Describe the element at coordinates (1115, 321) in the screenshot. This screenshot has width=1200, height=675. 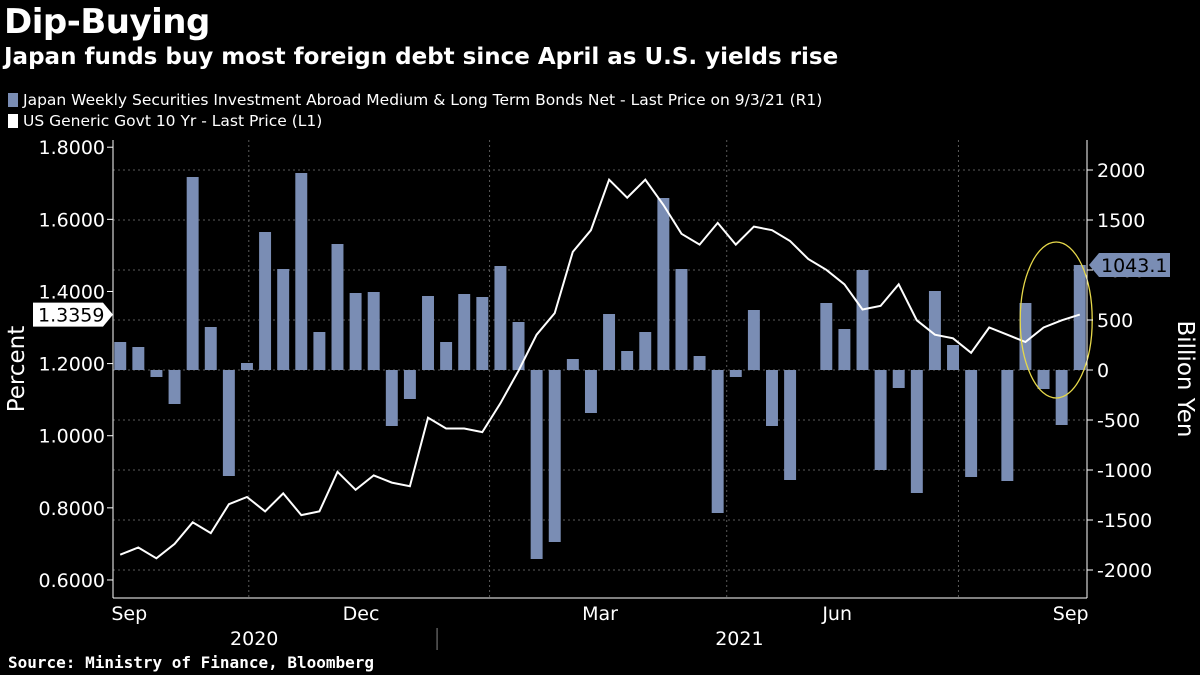
I see `right-tick-label: 500` at that location.